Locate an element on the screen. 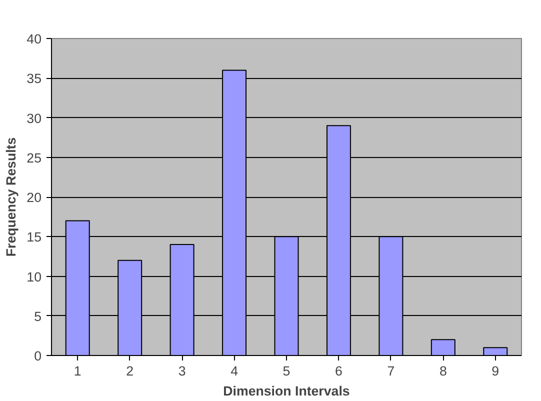 This screenshot has width=541, height=401. x-tick-label: 6 is located at coordinates (338, 371).